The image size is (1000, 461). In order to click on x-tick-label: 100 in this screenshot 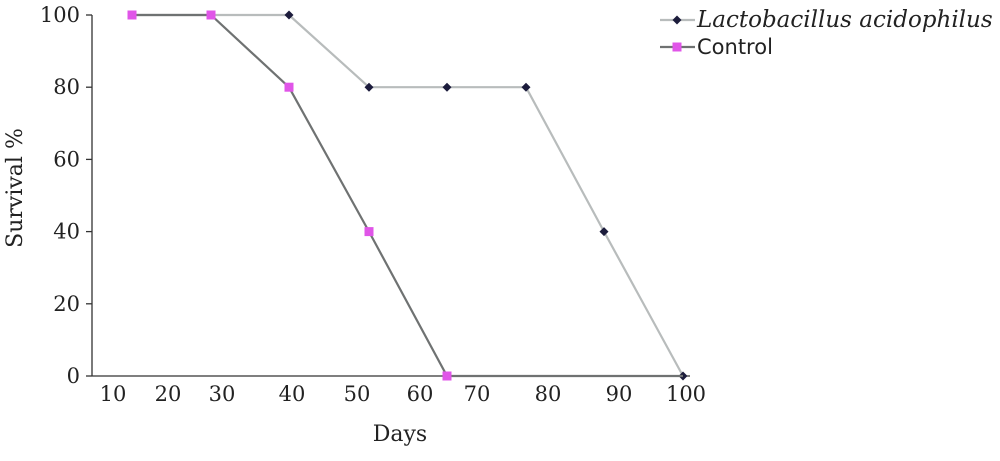, I will do `click(686, 394)`.